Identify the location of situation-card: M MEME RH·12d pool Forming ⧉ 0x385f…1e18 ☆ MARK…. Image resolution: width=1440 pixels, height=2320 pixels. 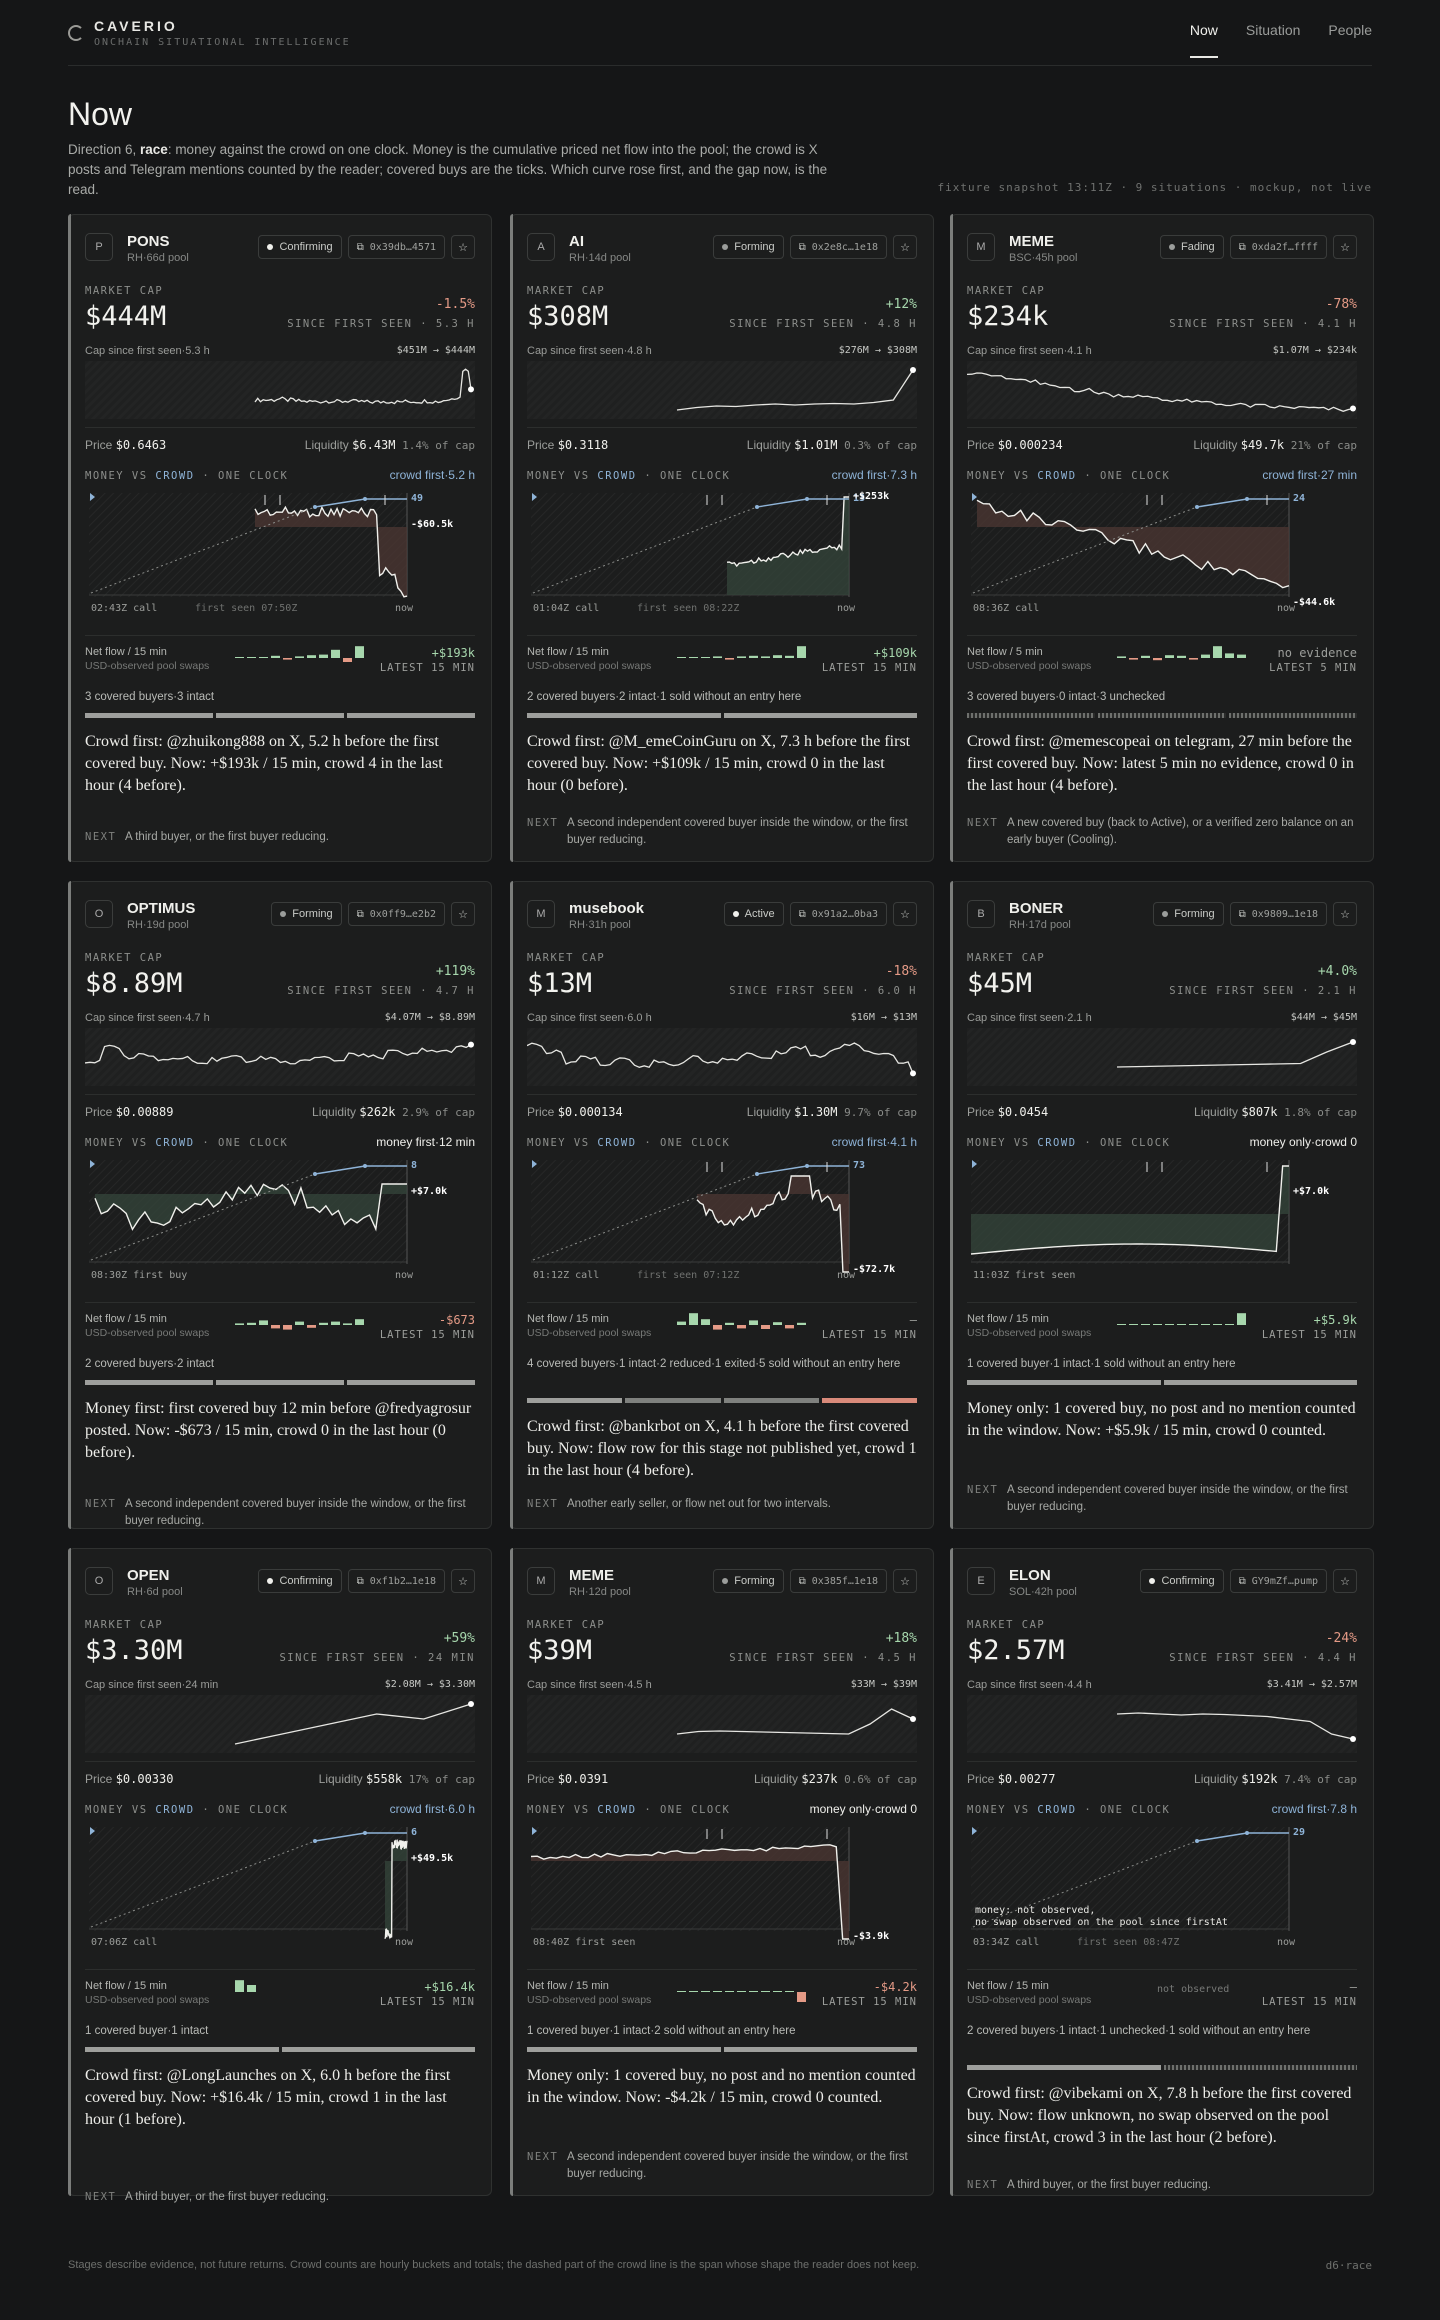
(722, 1872).